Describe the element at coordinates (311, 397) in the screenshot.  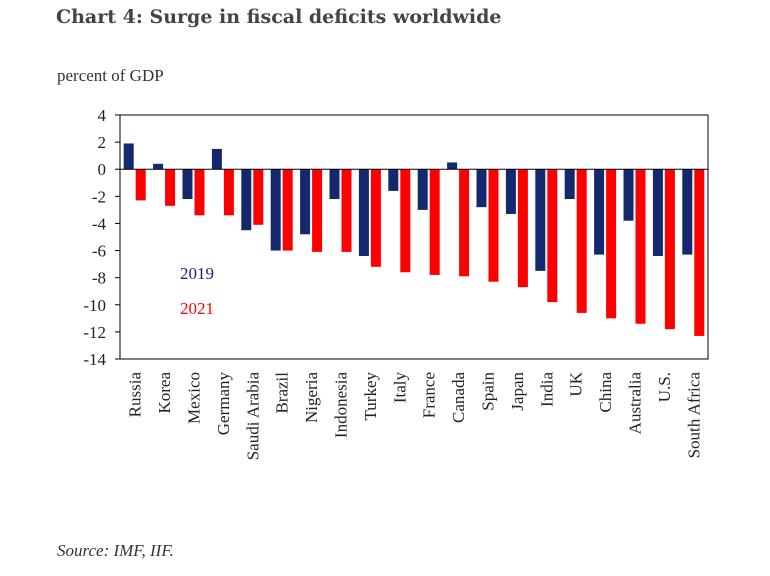
I see `category-label: Nigeria` at that location.